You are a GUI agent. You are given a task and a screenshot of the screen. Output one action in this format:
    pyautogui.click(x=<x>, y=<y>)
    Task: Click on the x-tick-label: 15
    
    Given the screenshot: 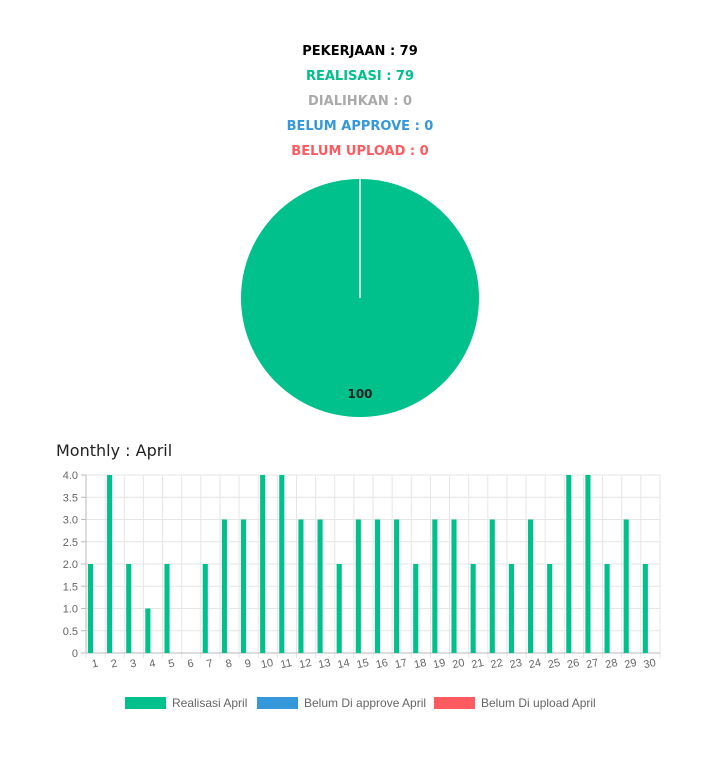 What is the action you would take?
    pyautogui.click(x=363, y=664)
    